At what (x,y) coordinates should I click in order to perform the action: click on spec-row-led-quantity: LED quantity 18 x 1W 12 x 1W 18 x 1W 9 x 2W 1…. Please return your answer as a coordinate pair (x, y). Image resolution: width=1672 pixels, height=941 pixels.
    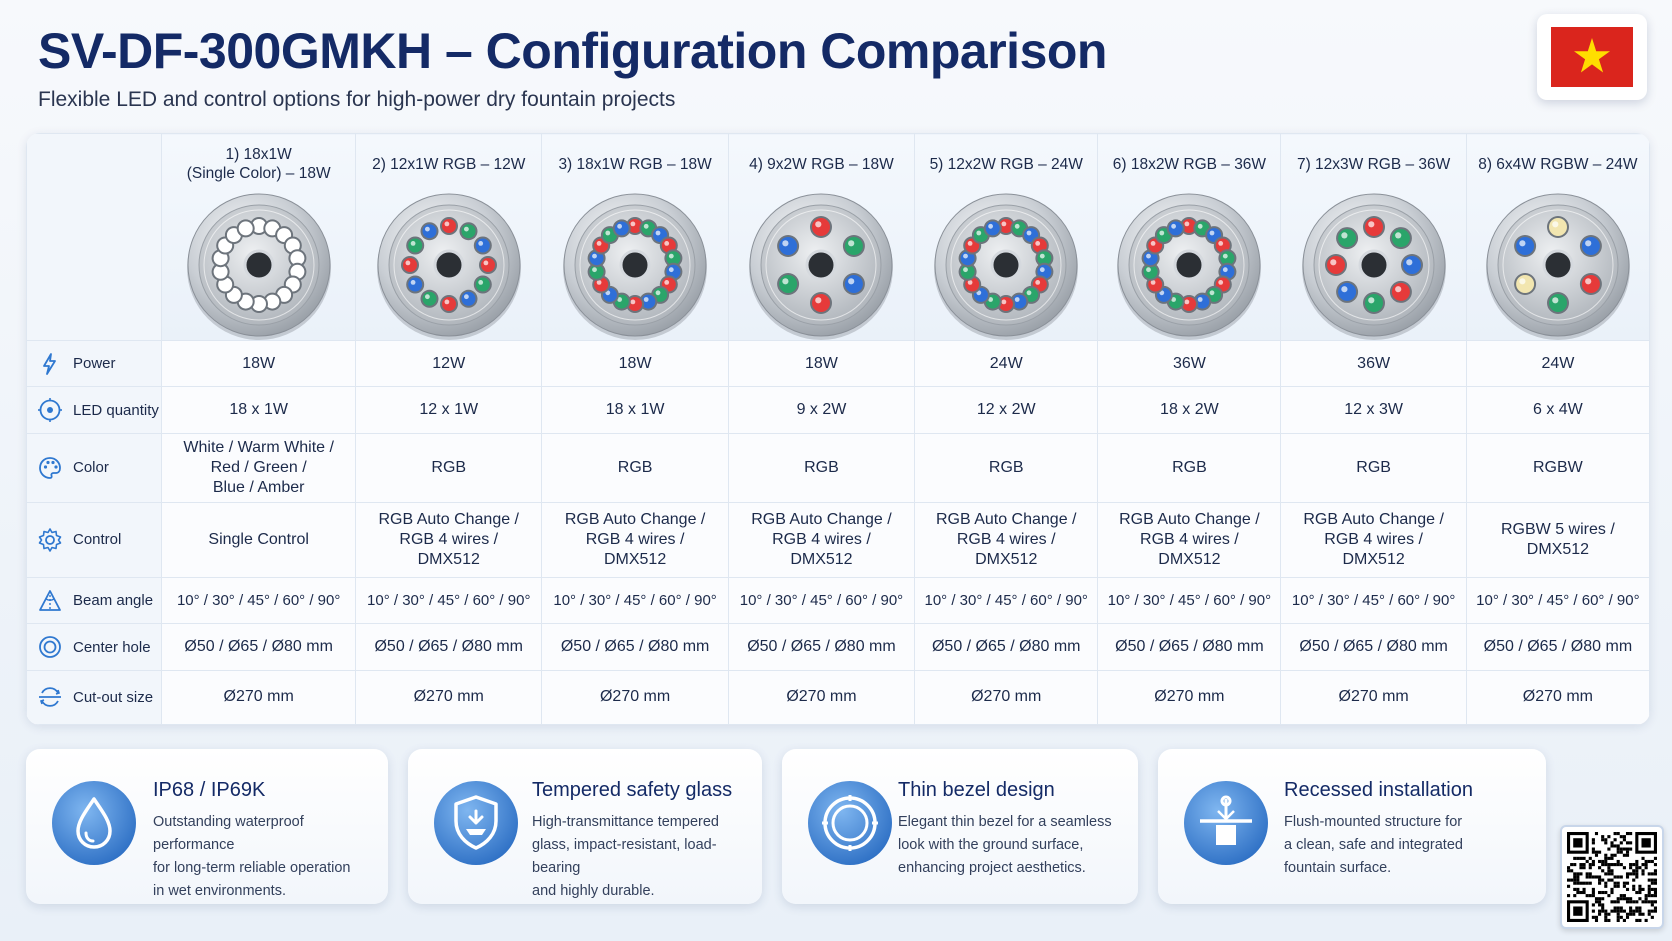
    Looking at the image, I should click on (838, 410).